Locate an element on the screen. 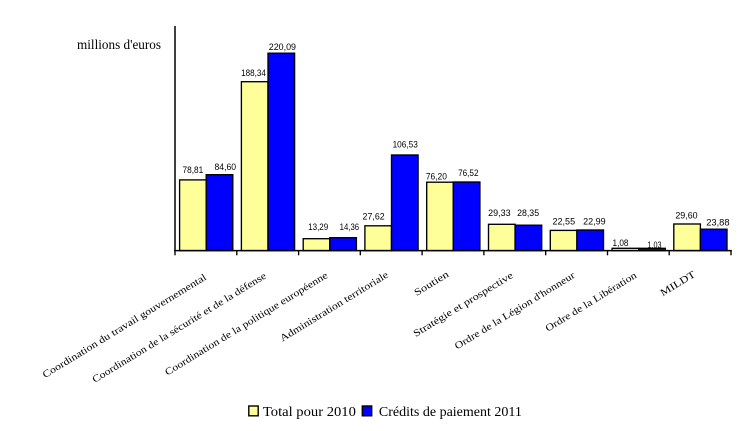  svg-text: 23,88 is located at coordinates (717, 223).